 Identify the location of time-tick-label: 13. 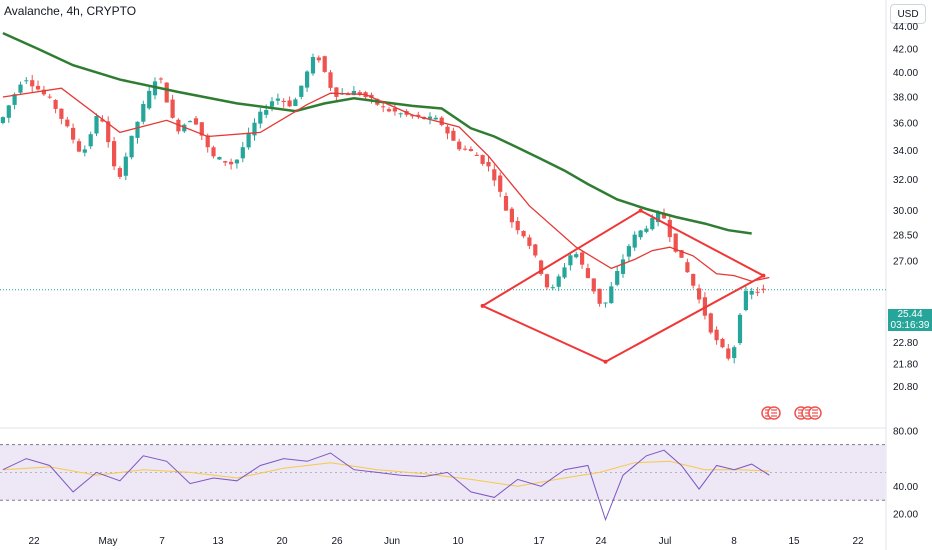
(218, 541).